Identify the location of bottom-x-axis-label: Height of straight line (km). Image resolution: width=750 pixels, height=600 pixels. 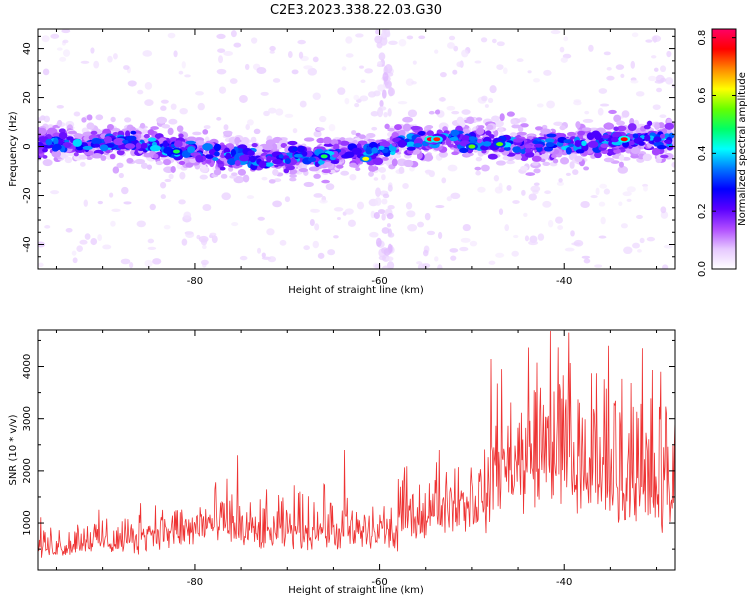
(356, 590).